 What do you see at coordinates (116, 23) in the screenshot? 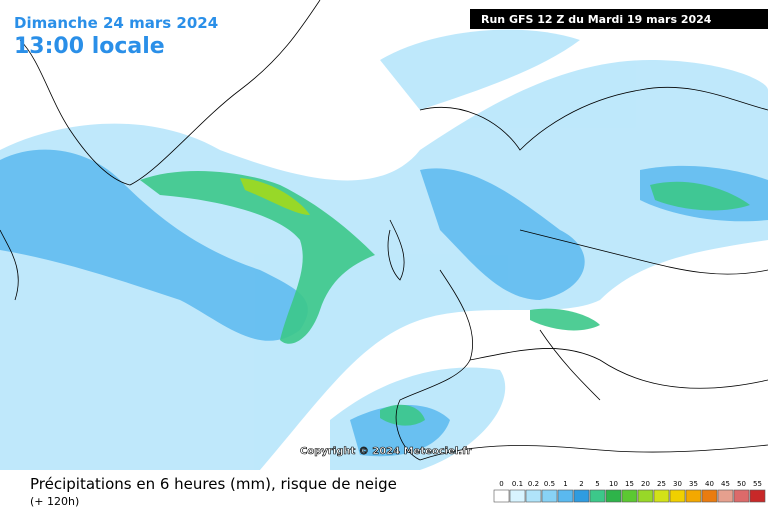
I see `date-label: Dimanche 24 mars 2024` at bounding box center [116, 23].